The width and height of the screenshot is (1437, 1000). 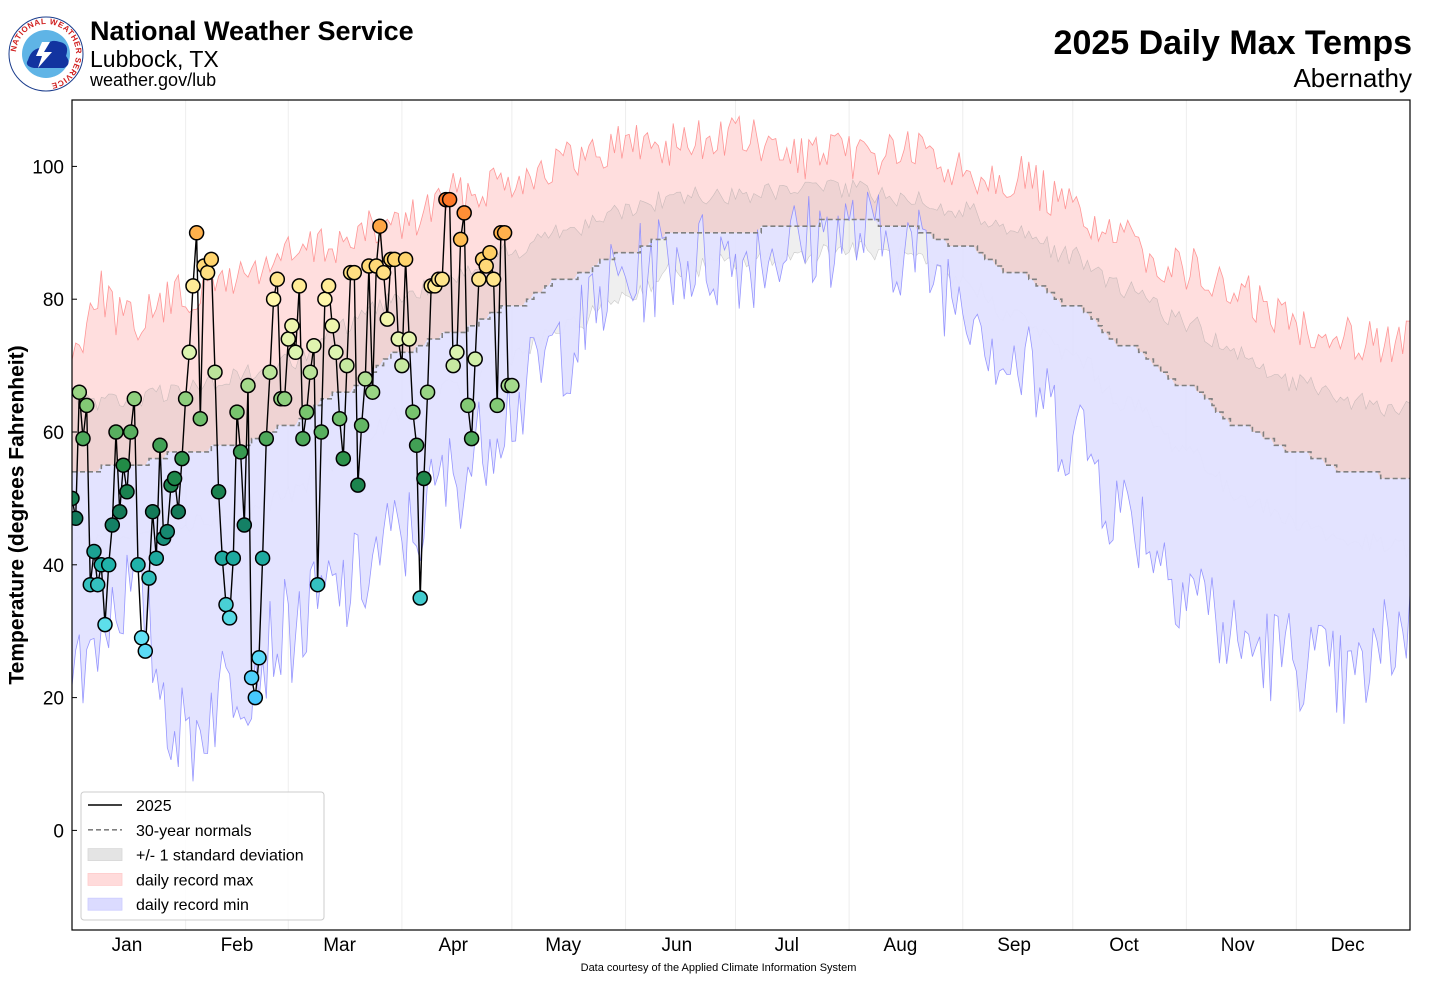 I want to click on x-tick-label: May, so click(x=563, y=945).